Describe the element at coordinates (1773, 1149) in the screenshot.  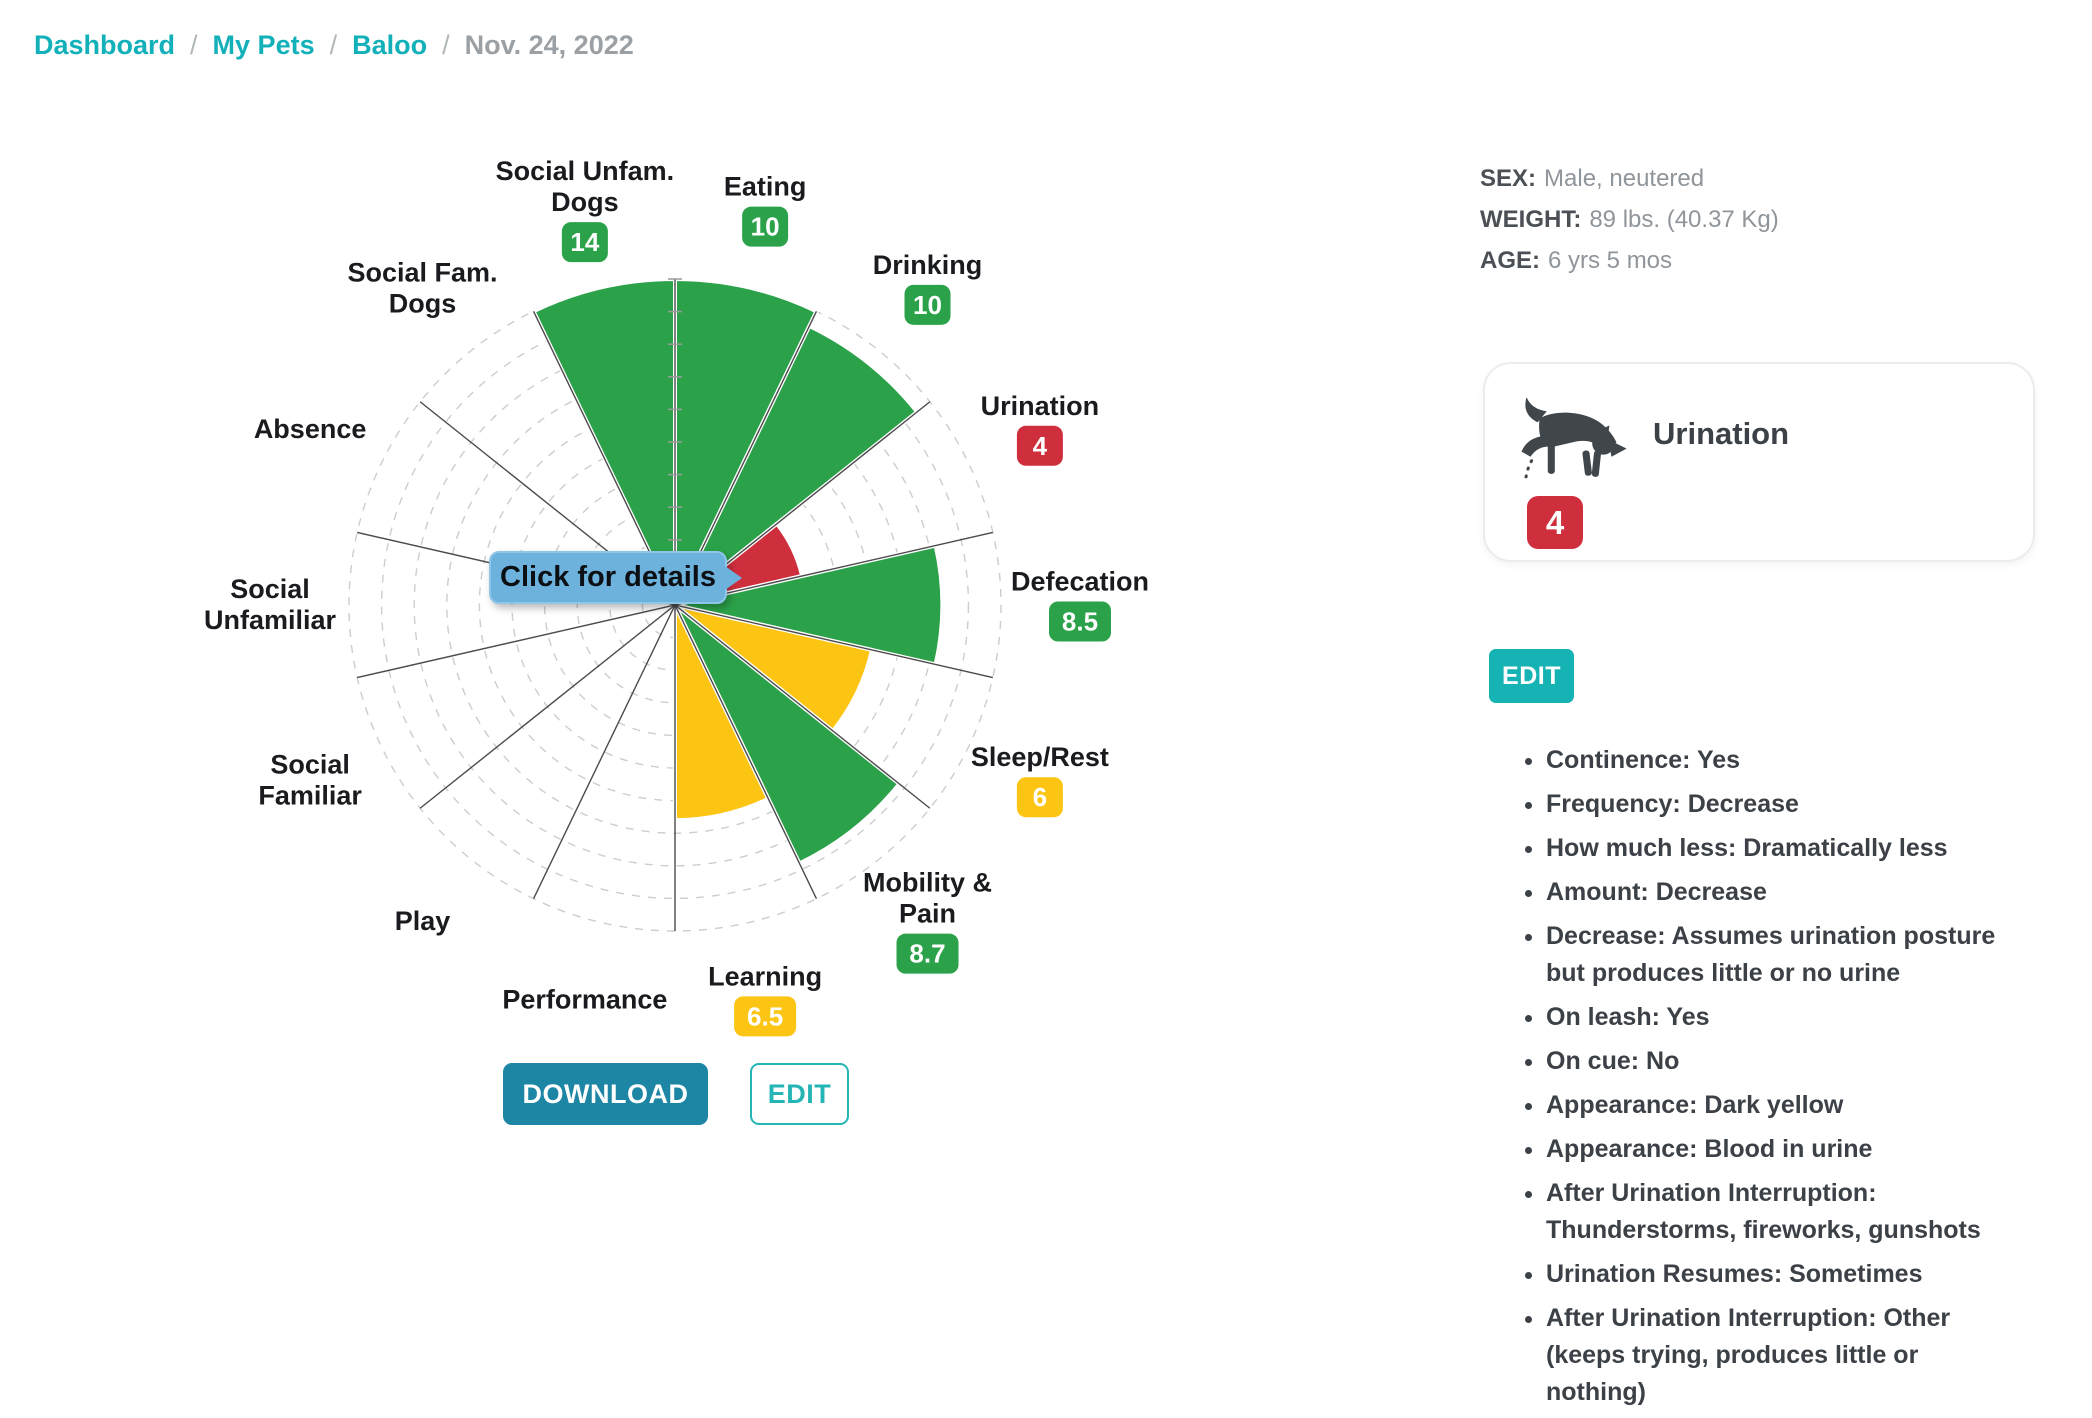
I see `detail-item: Appearance: Blood in urine` at that location.